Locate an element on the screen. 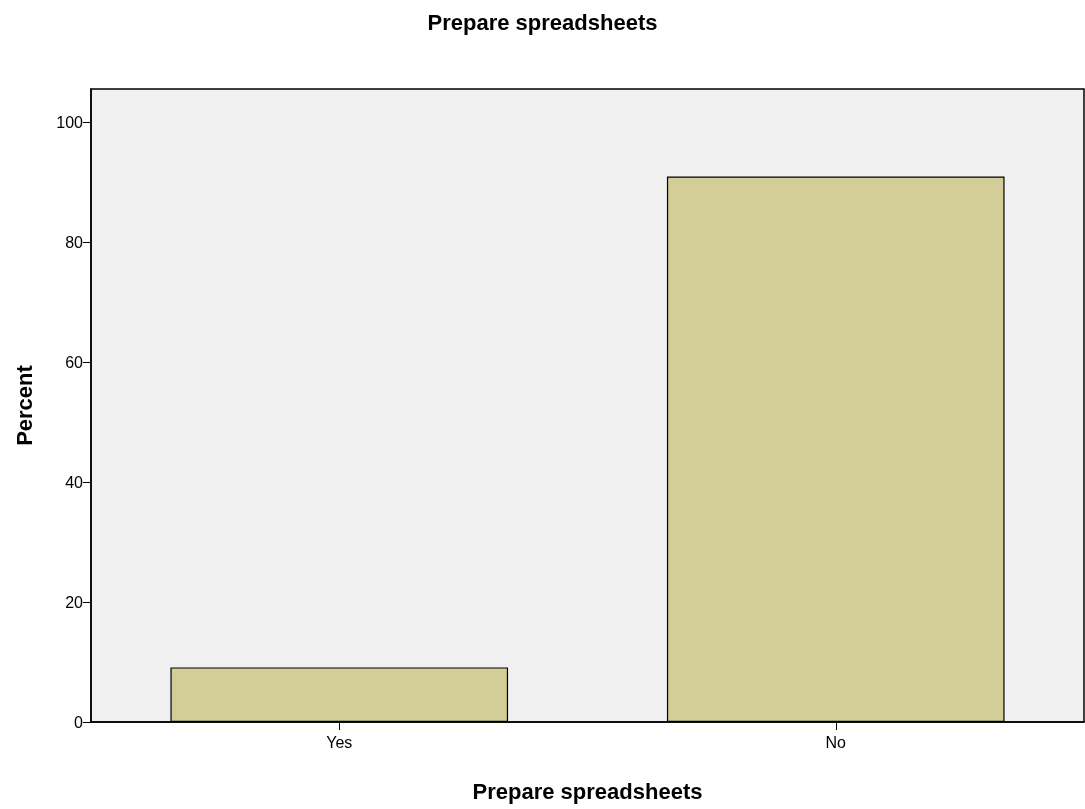 Image resolution: width=1085 pixels, height=809 pixels. y-tick-label: 60 is located at coordinates (74, 362).